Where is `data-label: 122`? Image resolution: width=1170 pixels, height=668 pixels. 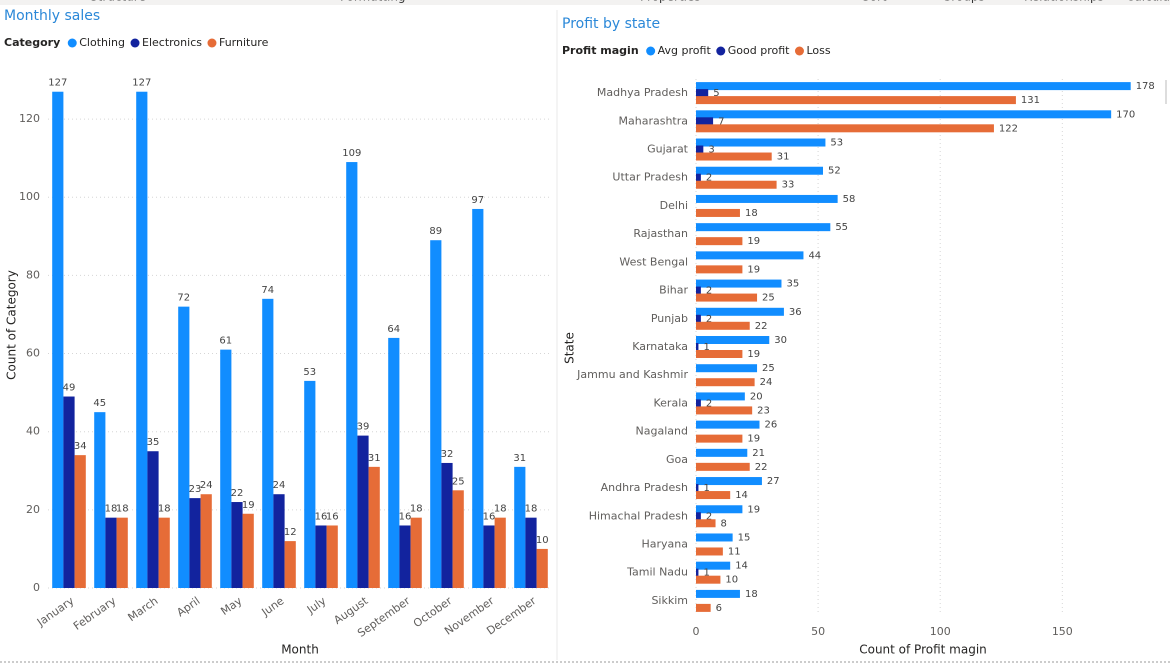
data-label: 122 is located at coordinates (1008, 128).